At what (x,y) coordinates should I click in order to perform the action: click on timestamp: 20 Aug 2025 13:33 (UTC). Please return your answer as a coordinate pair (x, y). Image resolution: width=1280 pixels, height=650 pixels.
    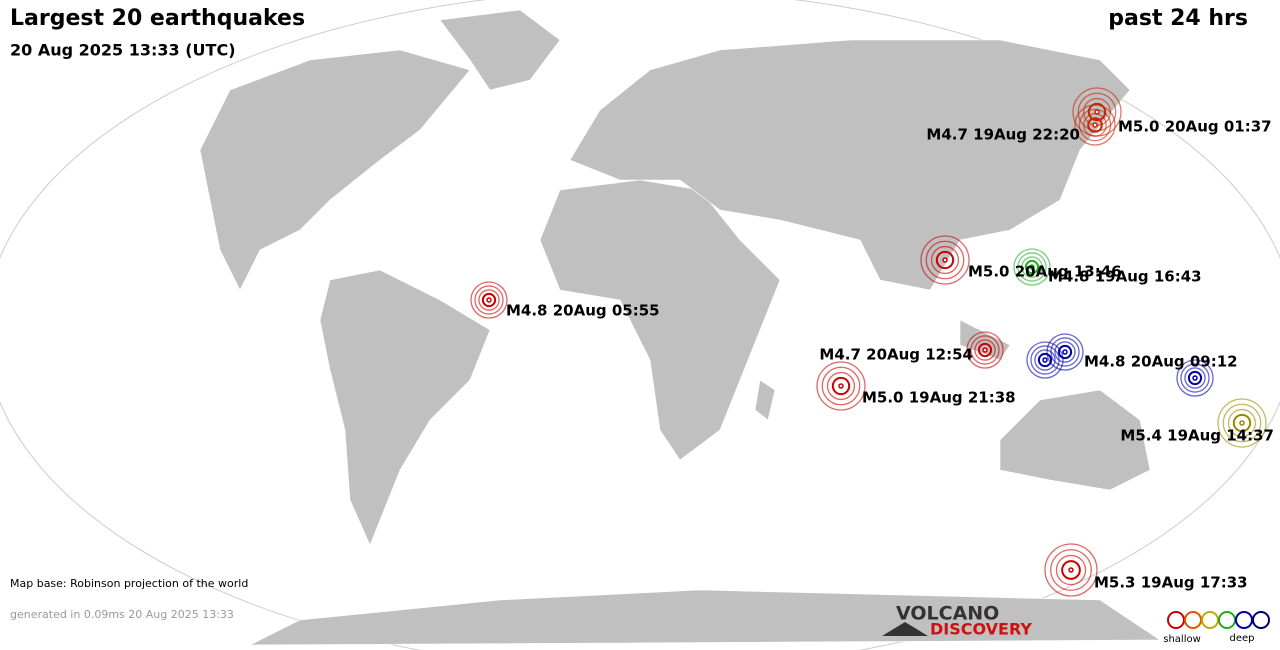
    Looking at the image, I should click on (123, 50).